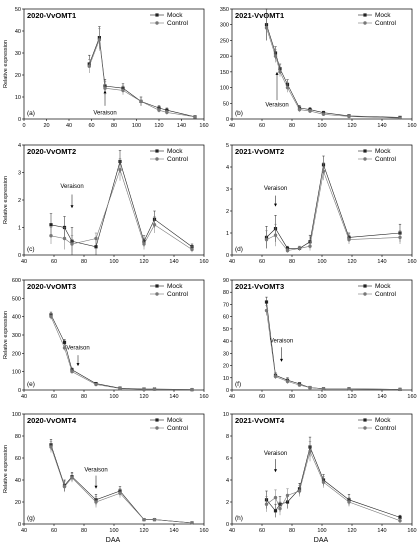 The height and width of the screenshot is (550, 420). I want to click on x-axis-title-left: DAA, so click(113, 540).